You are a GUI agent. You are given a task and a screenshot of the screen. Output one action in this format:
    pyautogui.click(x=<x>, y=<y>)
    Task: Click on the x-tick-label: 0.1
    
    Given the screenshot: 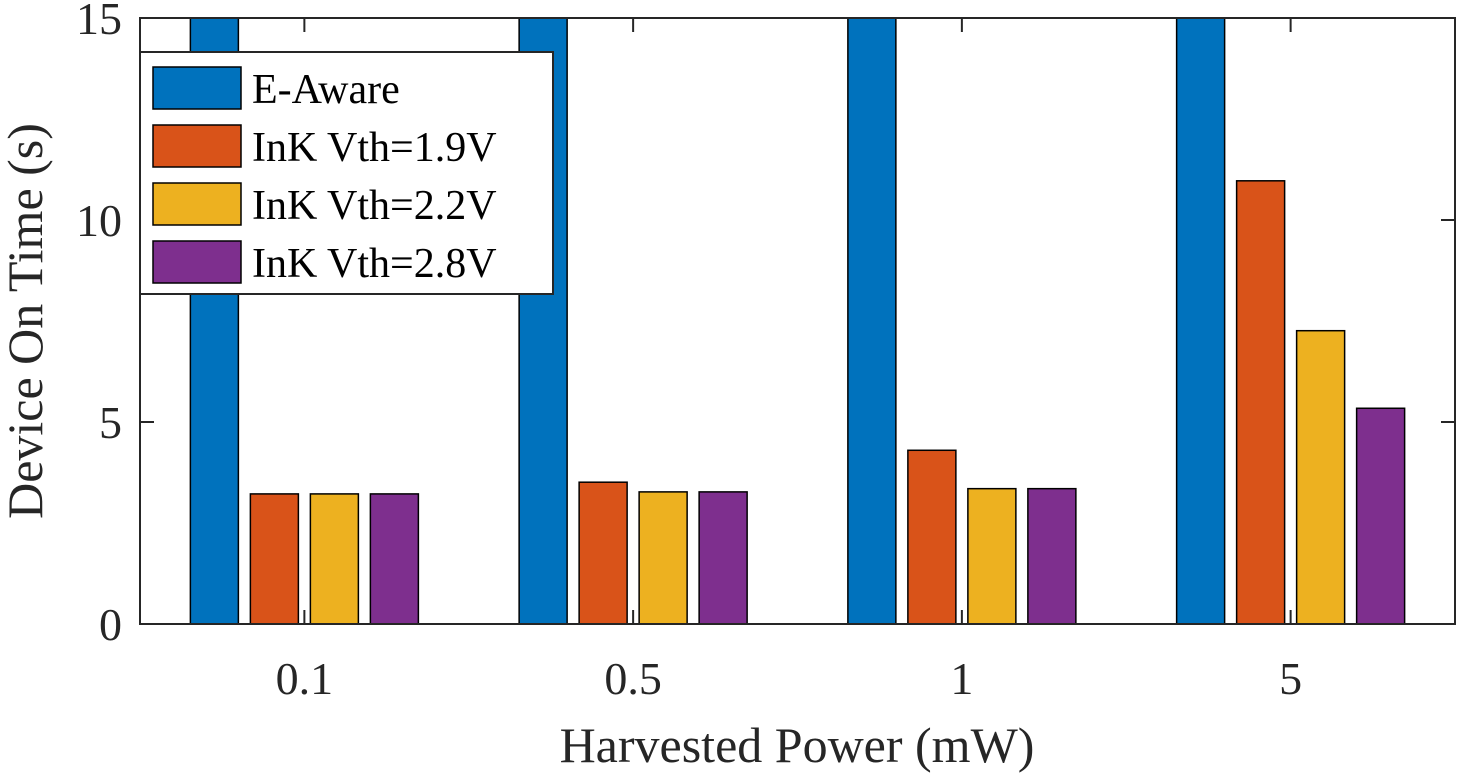 What is the action you would take?
    pyautogui.click(x=305, y=678)
    